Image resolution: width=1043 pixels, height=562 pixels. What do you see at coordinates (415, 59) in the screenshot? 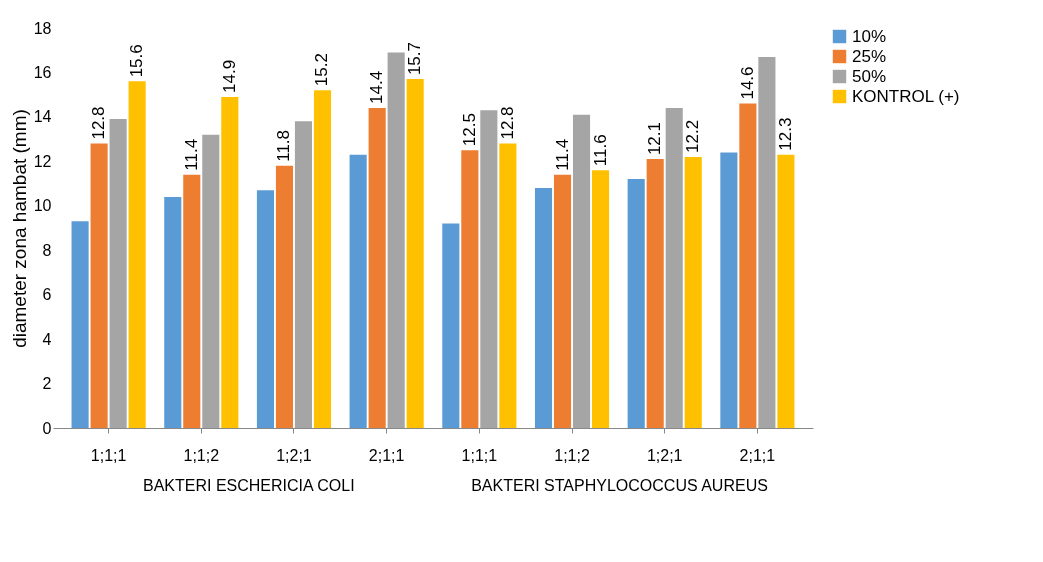
I see `data-label: 15.7` at bounding box center [415, 59].